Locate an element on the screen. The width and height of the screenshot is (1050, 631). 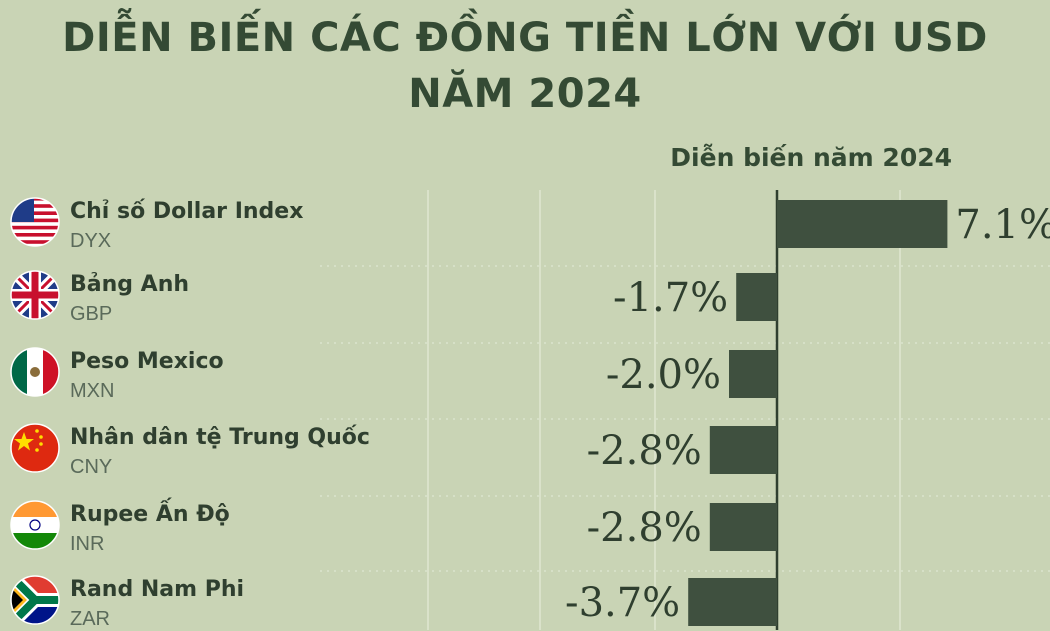
currency-code: CNY is located at coordinates (91, 467).